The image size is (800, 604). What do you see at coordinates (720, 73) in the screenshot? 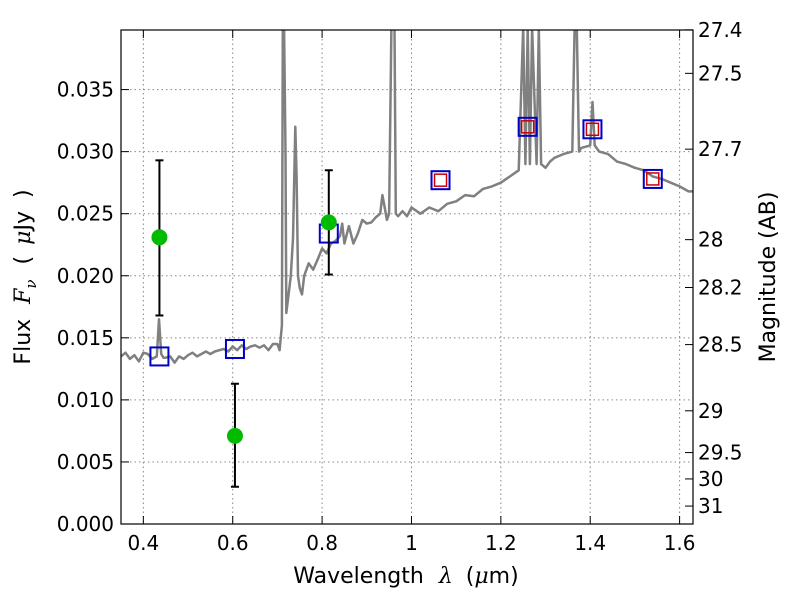
I see `mag-tick-label: 27.5` at bounding box center [720, 73].